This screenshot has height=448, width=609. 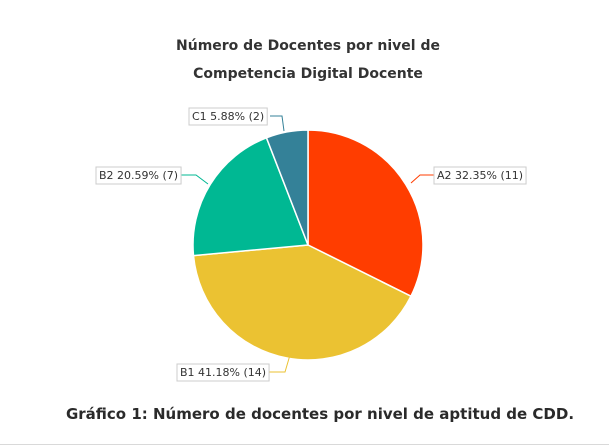 I want to click on slice-label-c1: C1 5.88% (2), so click(x=228, y=116).